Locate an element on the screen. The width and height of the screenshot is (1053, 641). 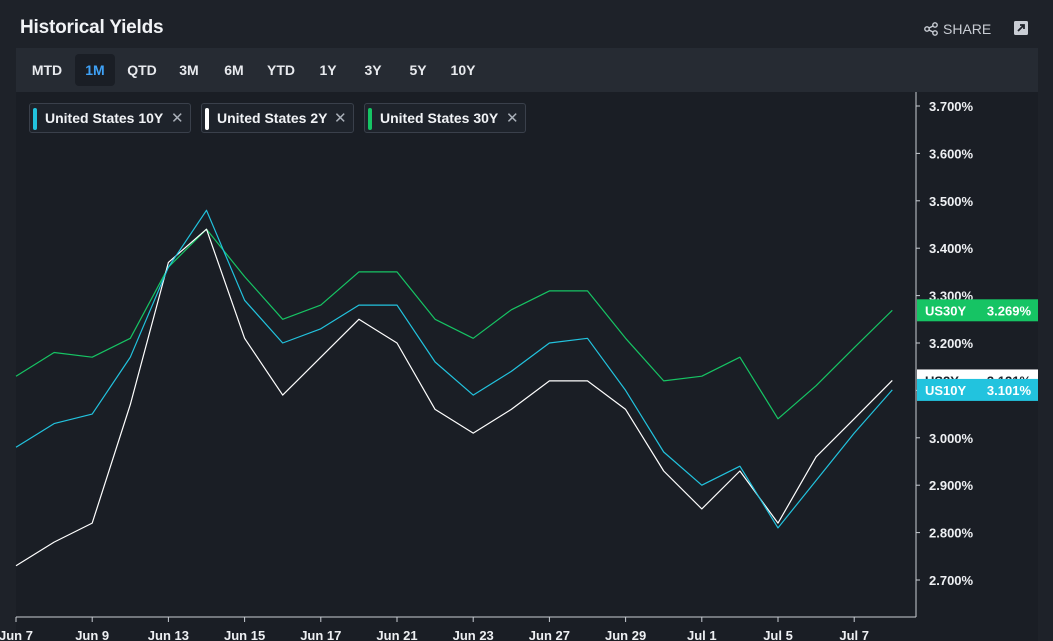
y-tick-label: 2.900% is located at coordinates (951, 485).